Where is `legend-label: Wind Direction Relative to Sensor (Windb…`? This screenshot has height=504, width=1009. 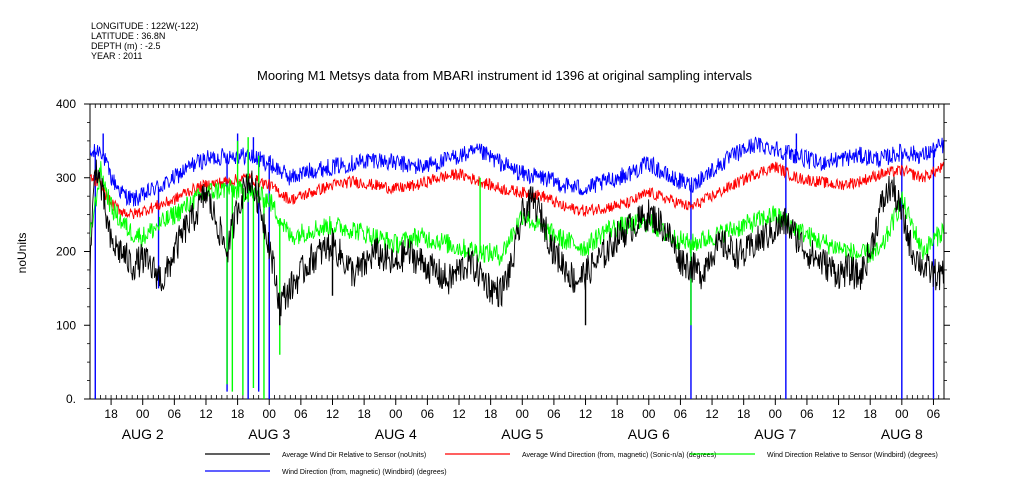
legend-label: Wind Direction Relative to Sensor (Windb… is located at coordinates (852, 455).